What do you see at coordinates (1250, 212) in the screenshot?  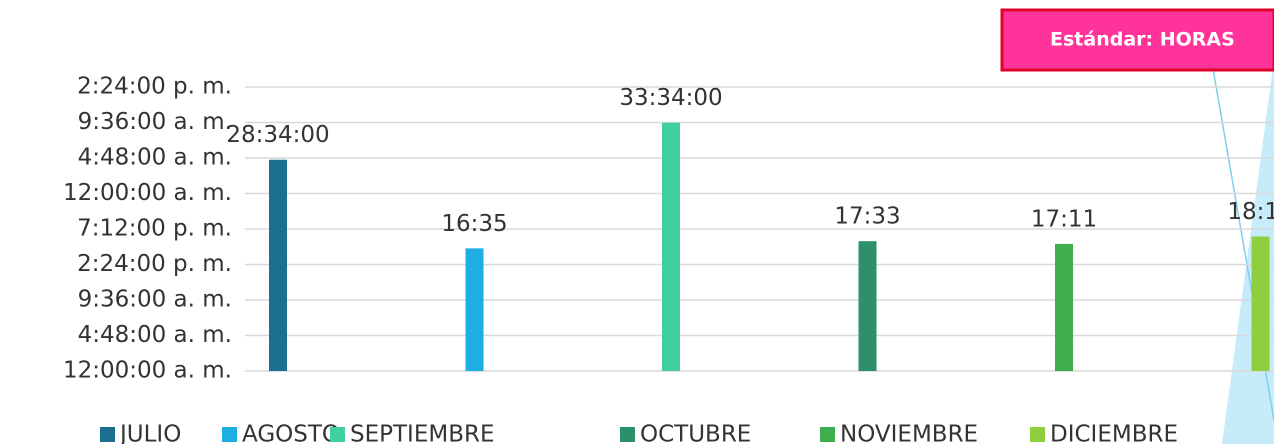 I see `data-label: 18:11` at bounding box center [1250, 212].